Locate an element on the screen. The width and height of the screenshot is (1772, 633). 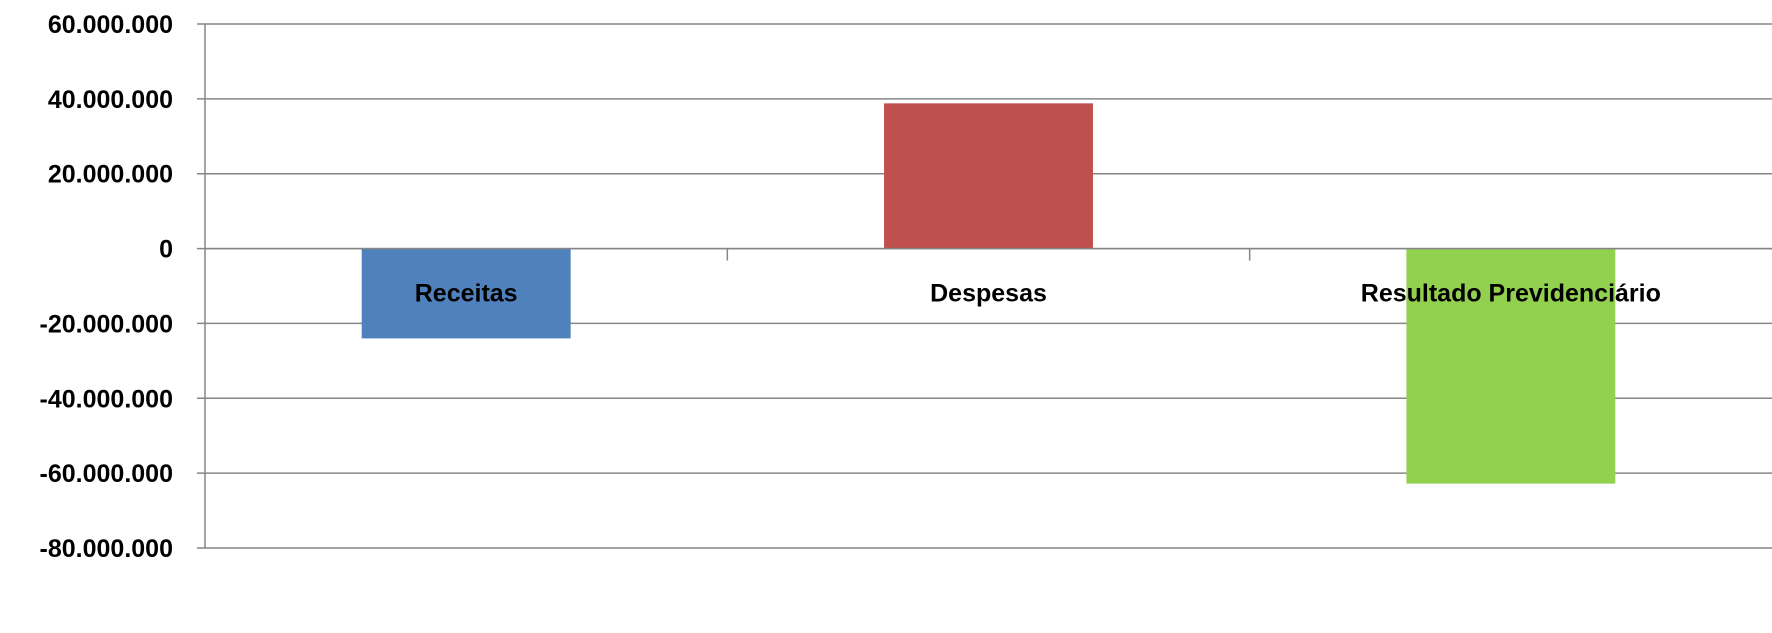
y-tick-label: -40.000.000 is located at coordinates (106, 399).